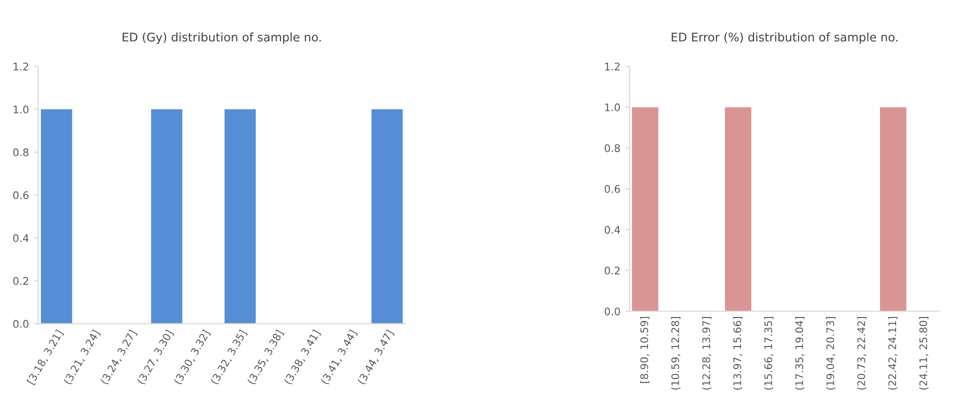 The width and height of the screenshot is (954, 415). I want to click on x-tick-label: [8.90, 10.59], so click(645, 350).